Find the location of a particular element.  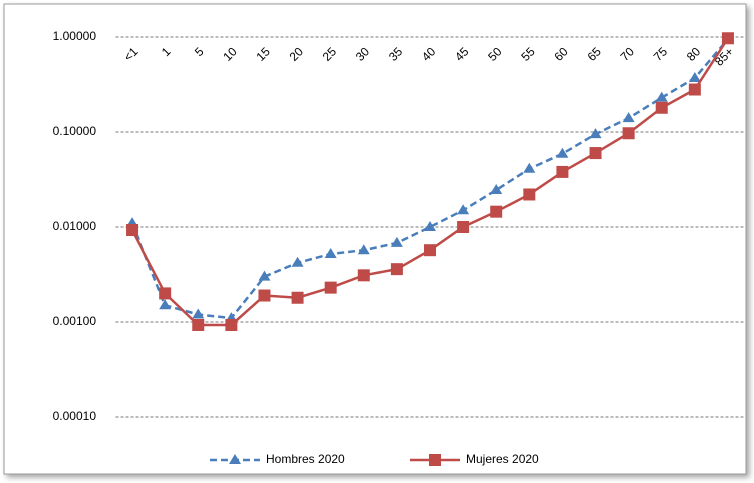

legend-item: Hombres 2020 is located at coordinates (277, 459).